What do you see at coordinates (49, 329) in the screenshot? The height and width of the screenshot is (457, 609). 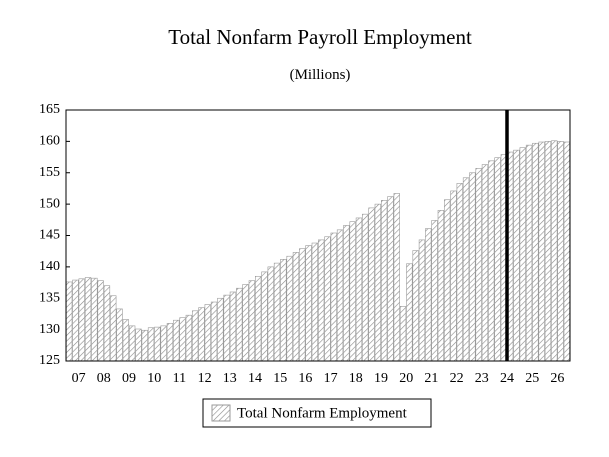 I see `y-tick-label: 130` at bounding box center [49, 329].